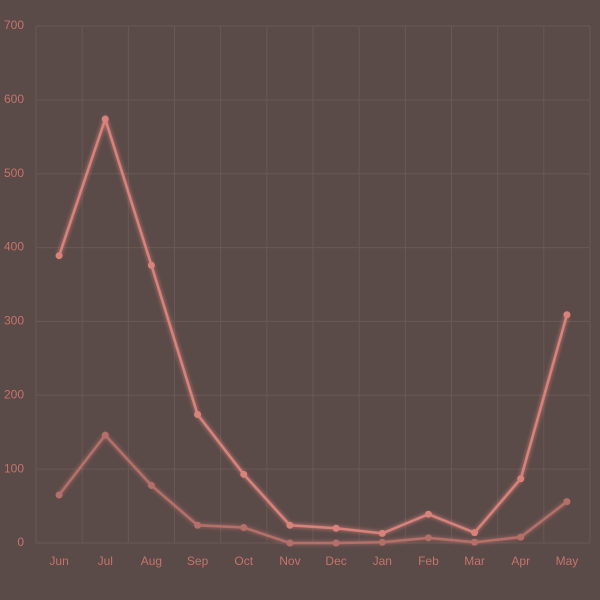 This screenshot has width=600, height=600. I want to click on y-tick-label: 600, so click(14, 99).